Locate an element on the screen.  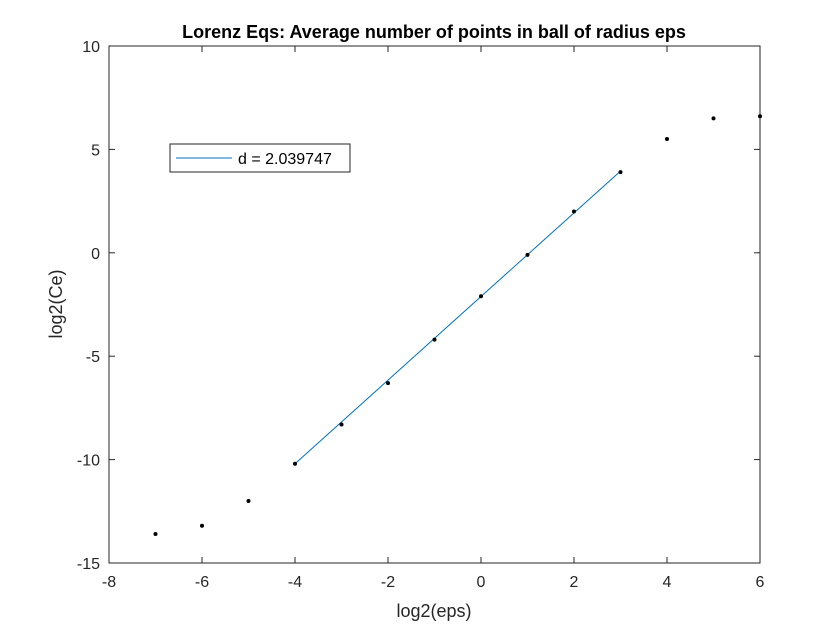
x-tick-label: -4 is located at coordinates (295, 582).